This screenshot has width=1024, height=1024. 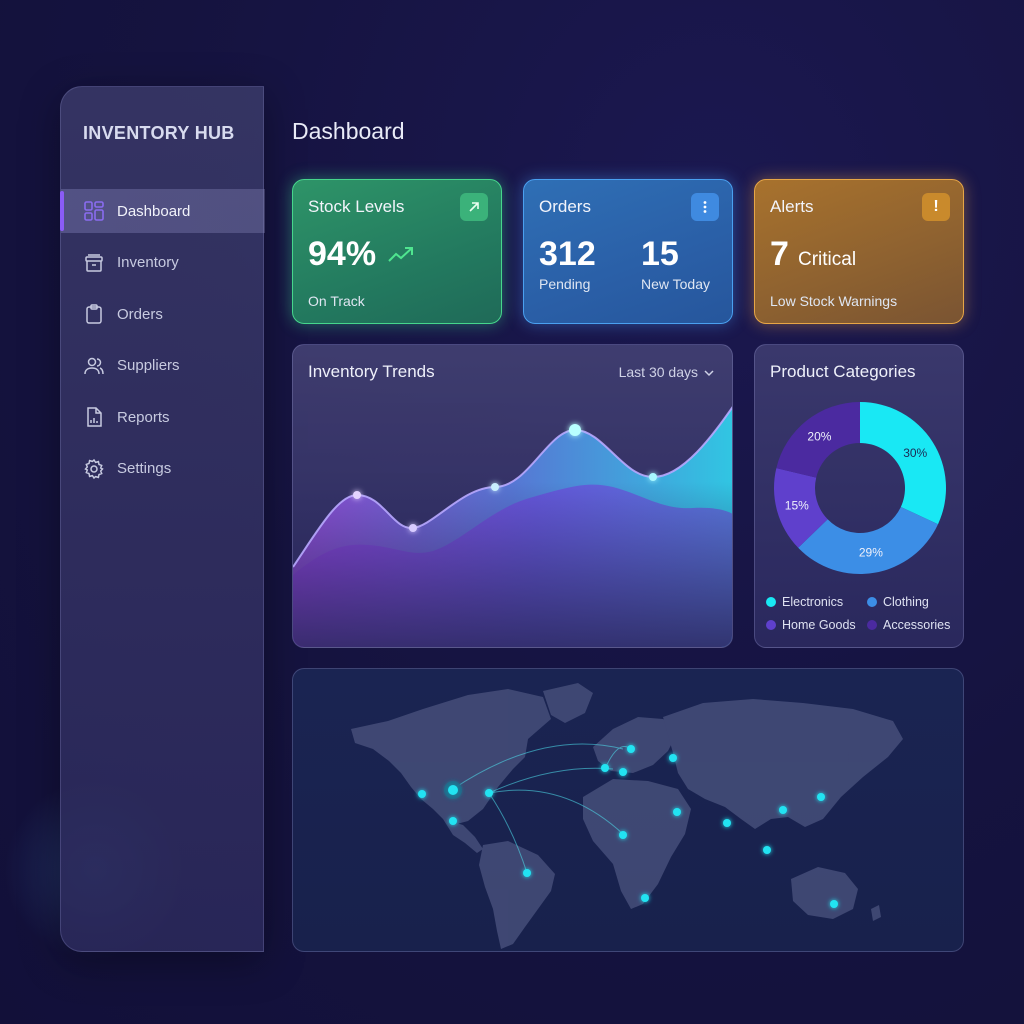 I want to click on donut-label: 20%, so click(x=819, y=437).